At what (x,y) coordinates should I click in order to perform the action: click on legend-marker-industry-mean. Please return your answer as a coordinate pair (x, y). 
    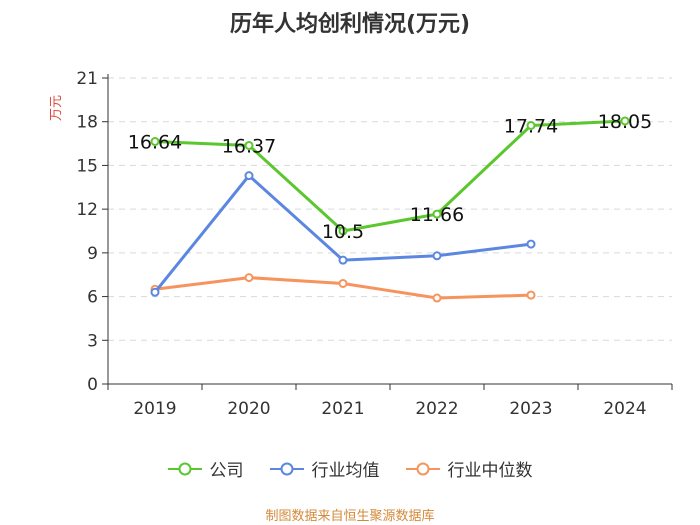
    Looking at the image, I should click on (286, 468).